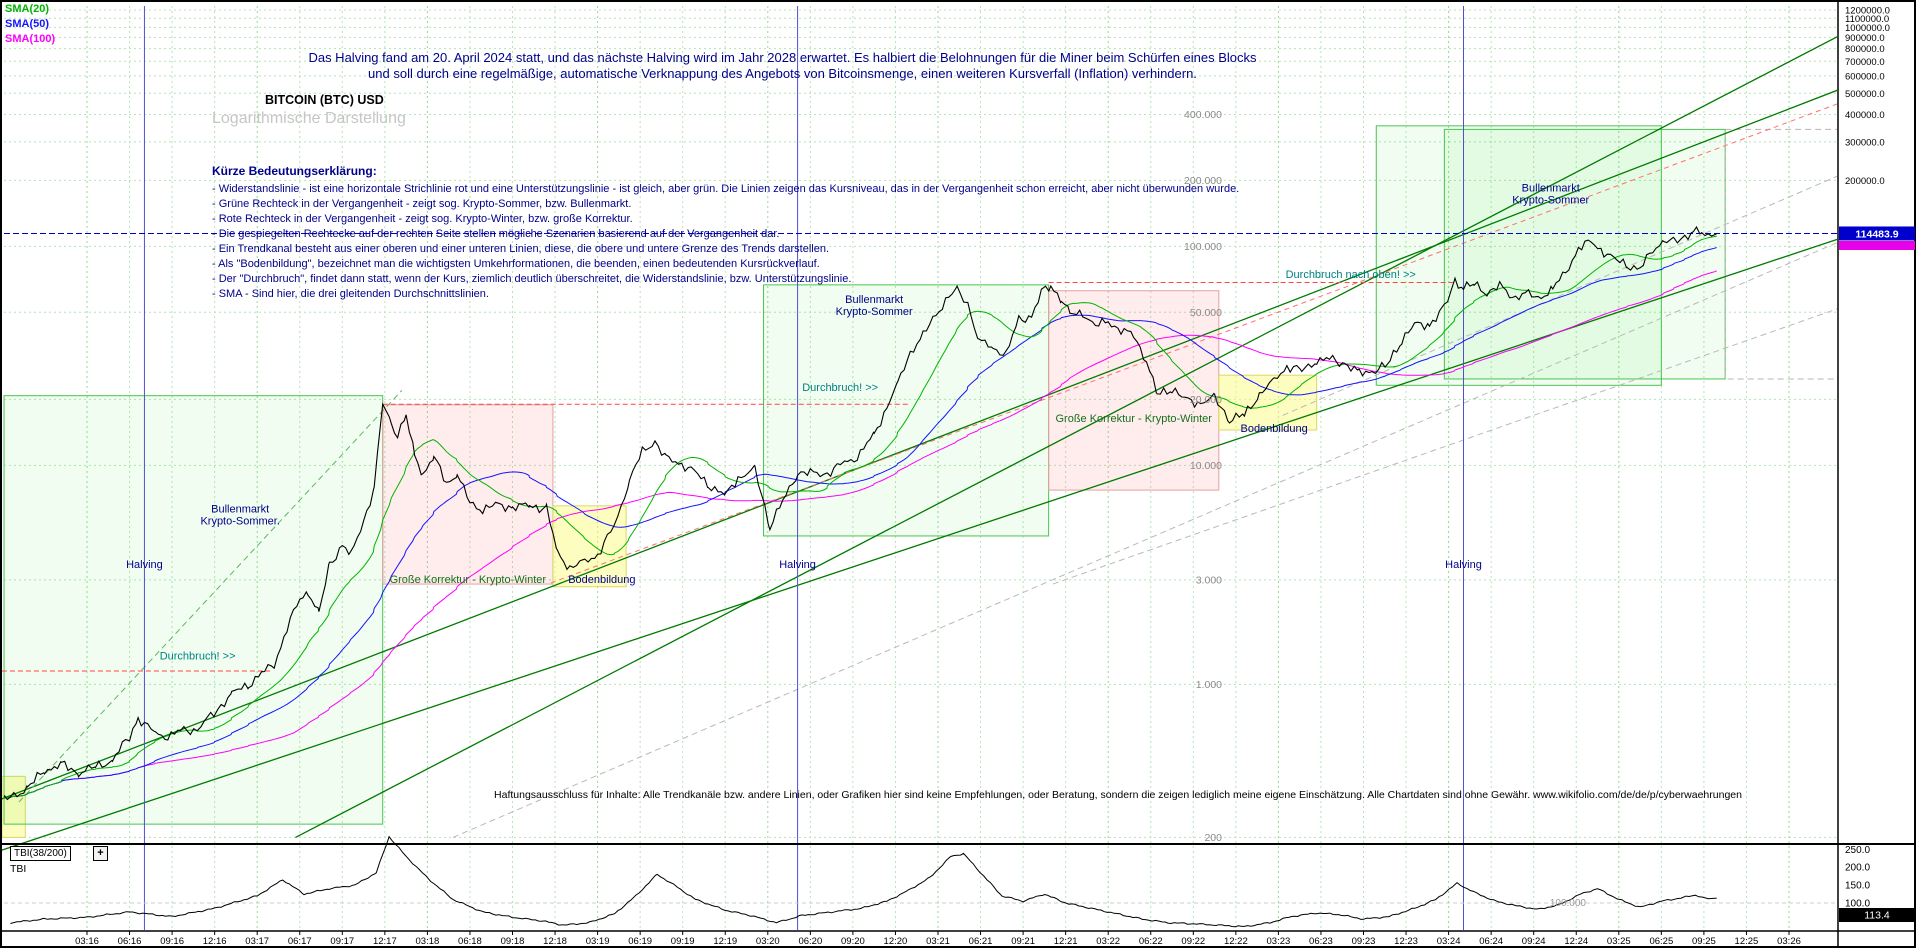  Describe the element at coordinates (1213, 838) in the screenshot. I see `inner-price-label: 200` at that location.